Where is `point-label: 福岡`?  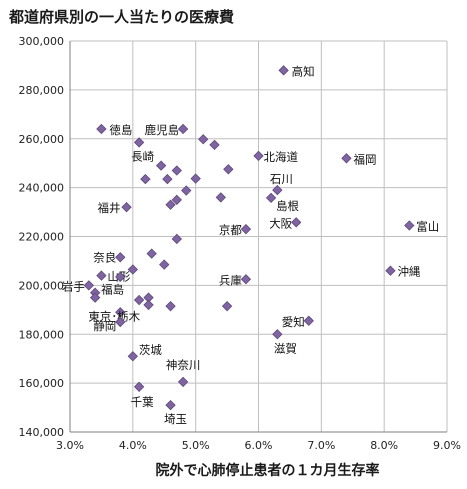
point-label: 福岡 is located at coordinates (364, 159).